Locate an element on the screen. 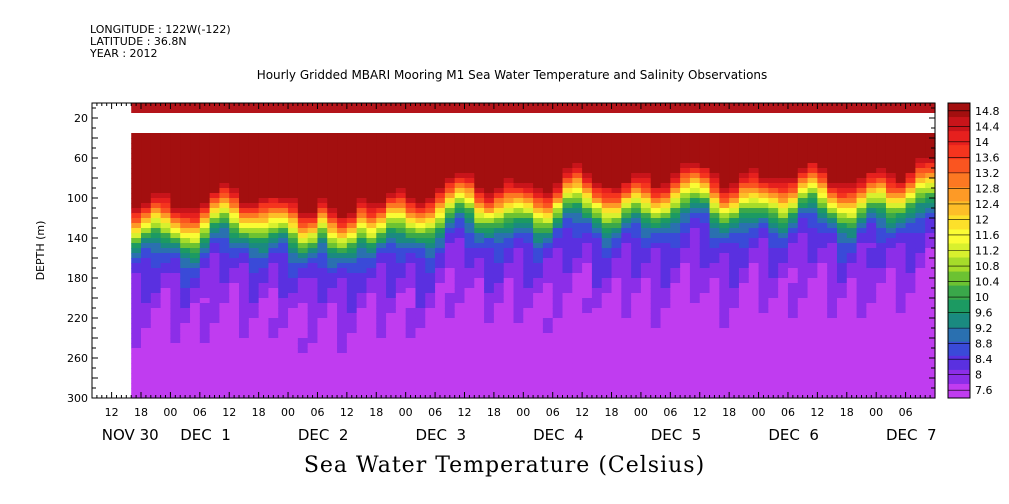  colorbar-label: 9.2 is located at coordinates (984, 328).